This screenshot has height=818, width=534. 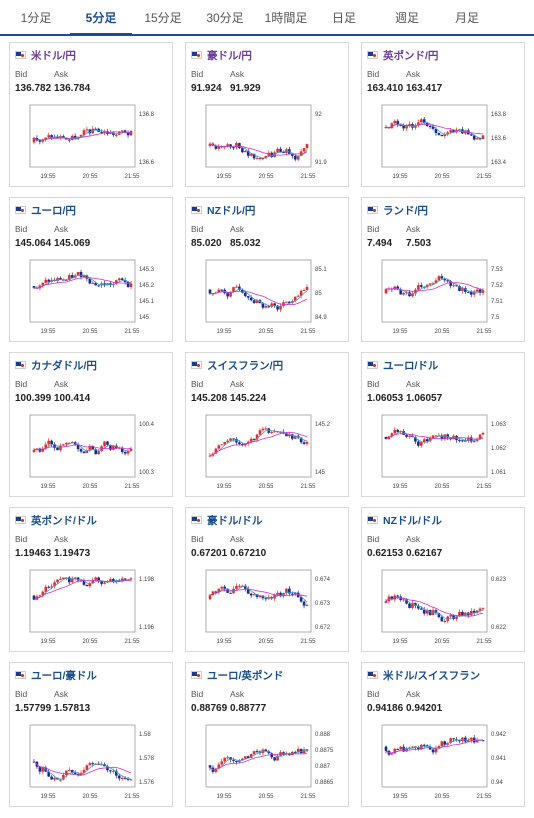 What do you see at coordinates (318, 294) in the screenshot?
I see `y-tick-label: 85` at bounding box center [318, 294].